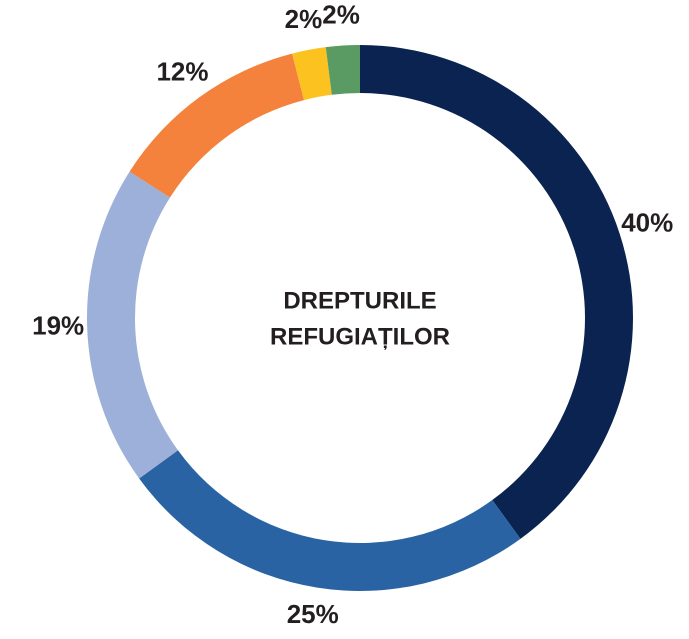 Image resolution: width=689 pixels, height=639 pixels. What do you see at coordinates (359, 300) in the screenshot?
I see `center-text: DREPTURILE` at bounding box center [359, 300].